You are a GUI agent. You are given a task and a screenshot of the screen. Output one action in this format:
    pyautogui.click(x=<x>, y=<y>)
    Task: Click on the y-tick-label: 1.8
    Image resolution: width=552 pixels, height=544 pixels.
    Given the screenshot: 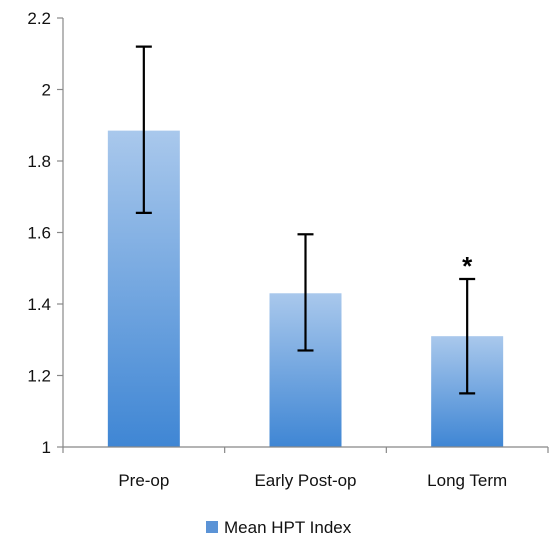 What is the action you would take?
    pyautogui.click(x=39, y=161)
    